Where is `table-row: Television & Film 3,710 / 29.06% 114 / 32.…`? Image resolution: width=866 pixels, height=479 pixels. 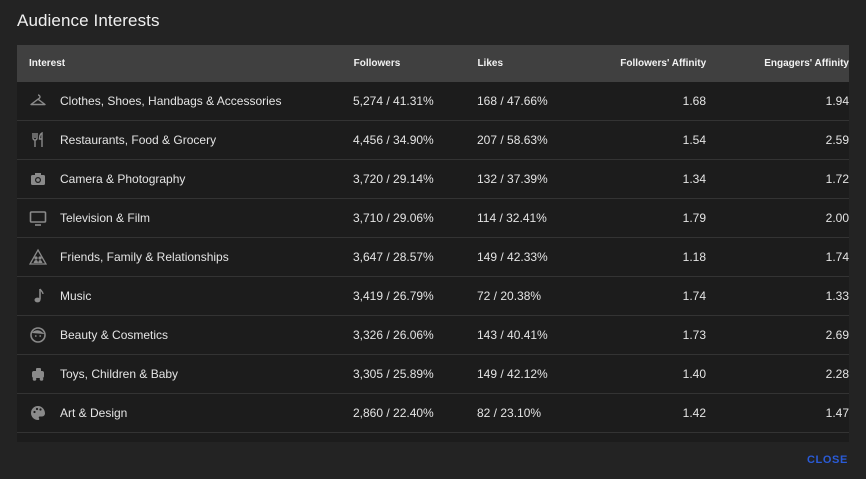 table-row: Television & Film 3,710 / 29.06% 114 / 32.… is located at coordinates (433, 218).